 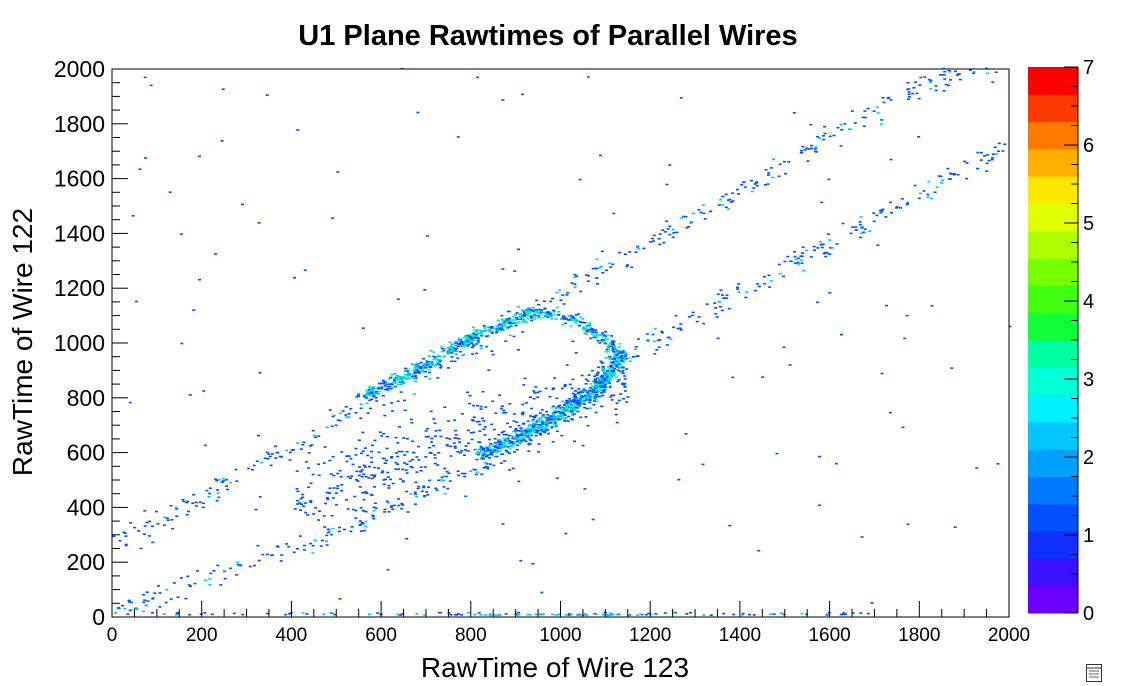 I want to click on y-tick-label: 2000, so click(x=79, y=69).